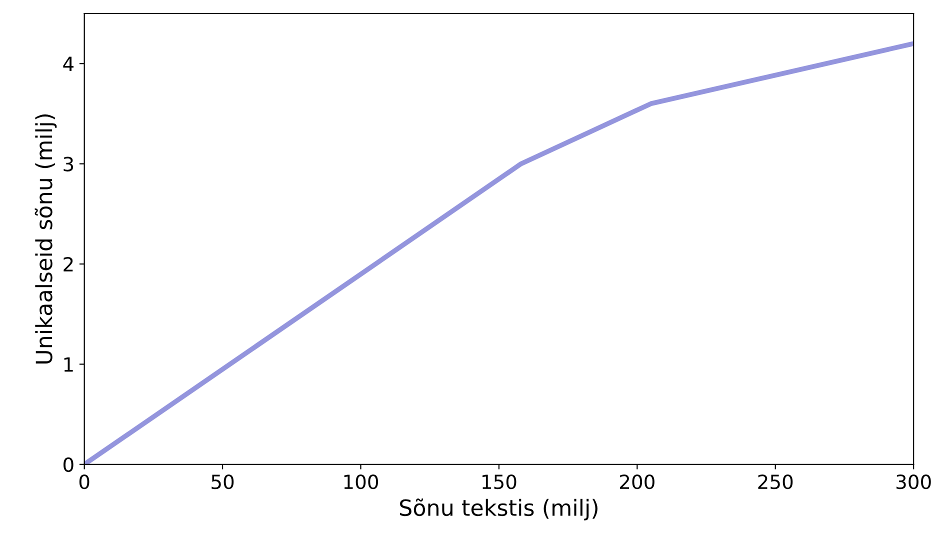  Describe the element at coordinates (637, 482) in the screenshot. I see `x-tick-label: 200` at that location.